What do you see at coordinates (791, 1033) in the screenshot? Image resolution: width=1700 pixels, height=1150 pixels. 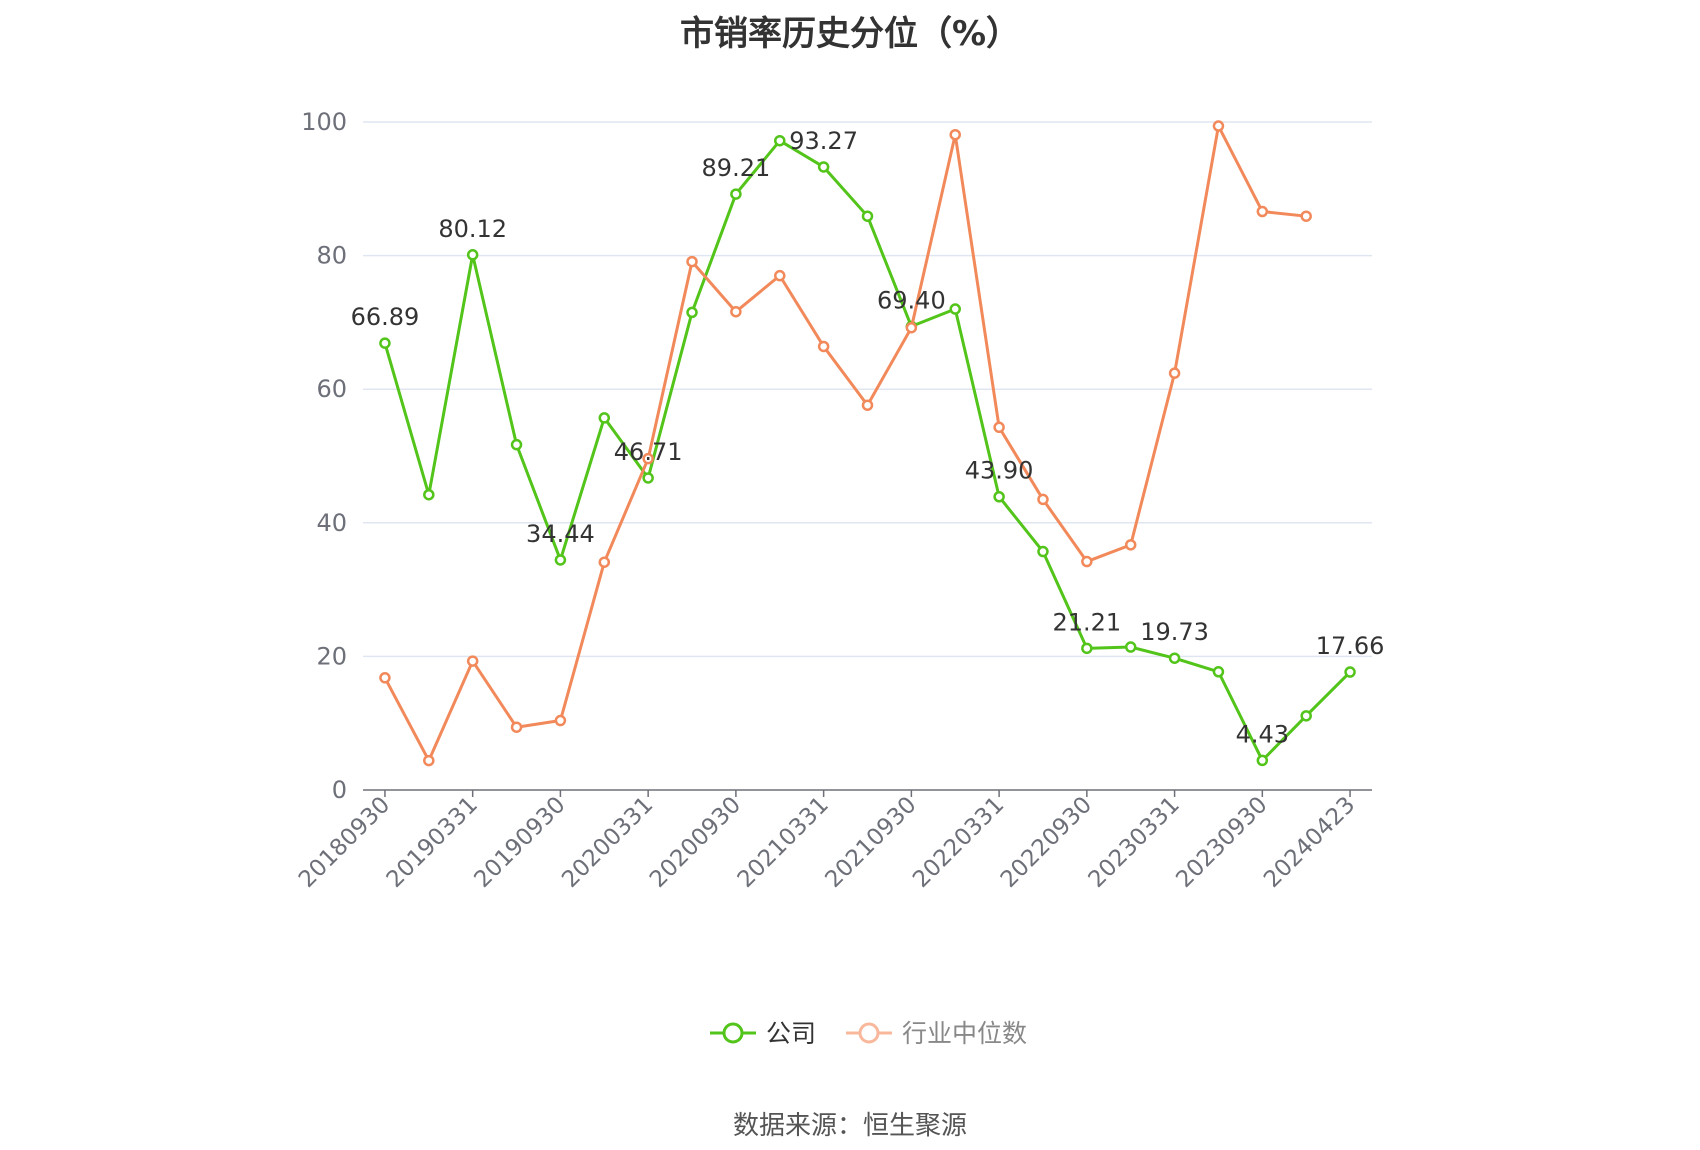 I see `legend-label: 公司` at bounding box center [791, 1033].